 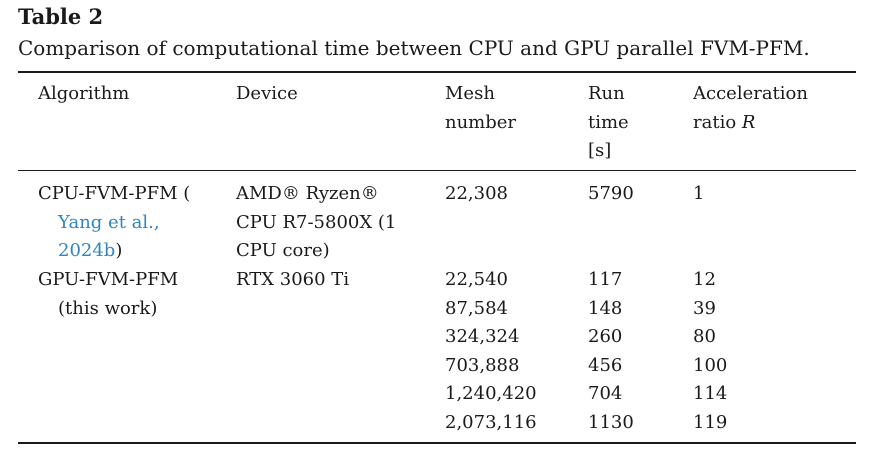 I want to click on citation-link: Yang et al.,, so click(x=109, y=222).